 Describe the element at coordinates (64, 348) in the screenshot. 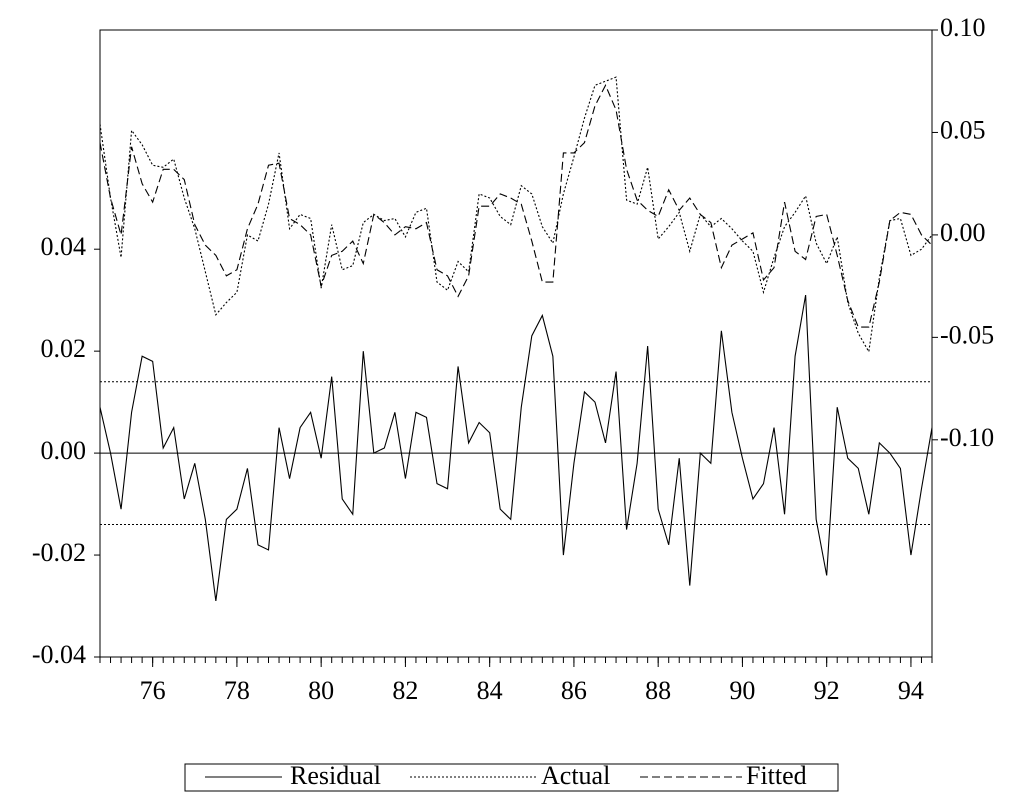

I see `y-tick-label: 0.02` at that location.